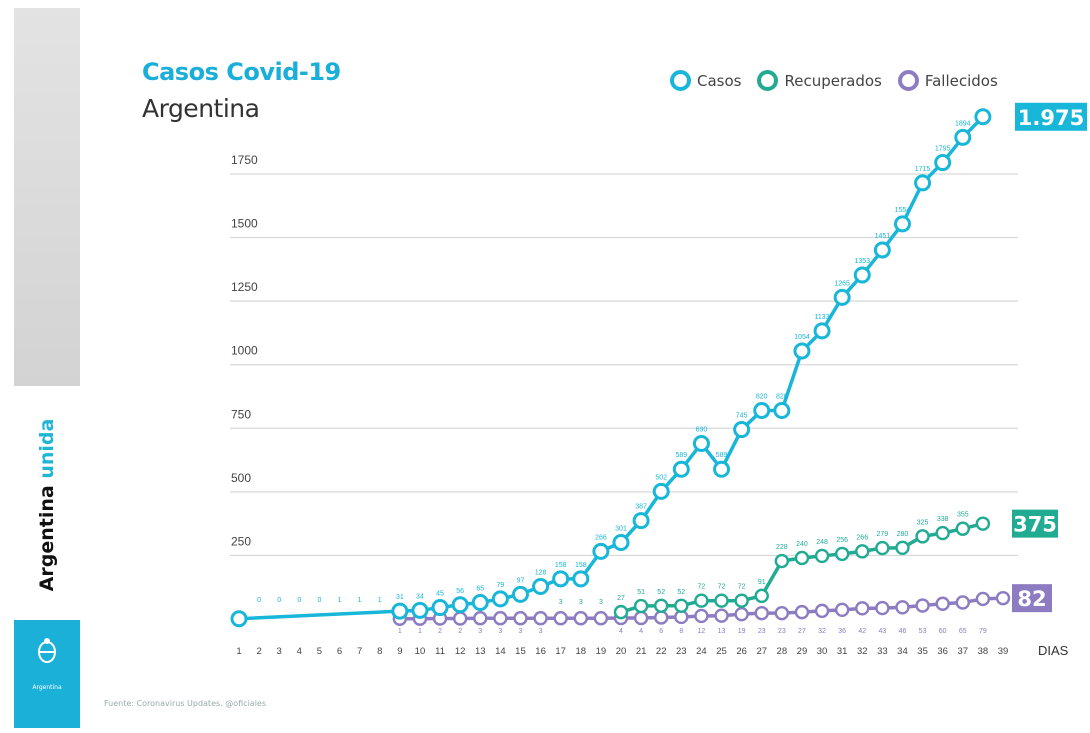 Image resolution: width=1090 pixels, height=733 pixels. Describe the element at coordinates (47, 197) in the screenshot. I see `sidebar-photo` at that location.